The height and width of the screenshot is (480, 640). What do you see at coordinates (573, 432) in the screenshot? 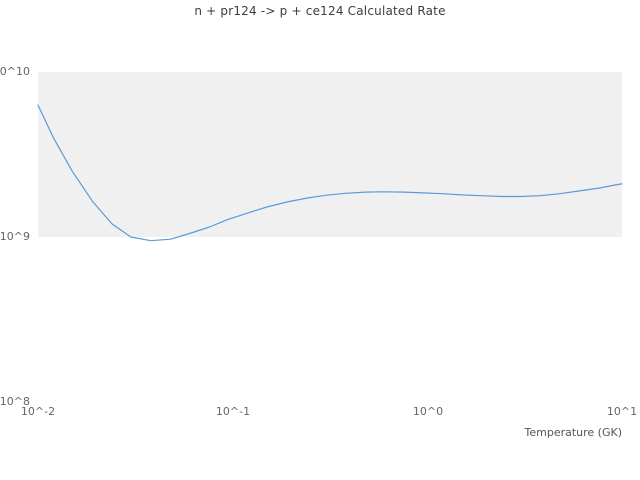
I see `x-axis-title: Temperature (GK)` at bounding box center [573, 432].